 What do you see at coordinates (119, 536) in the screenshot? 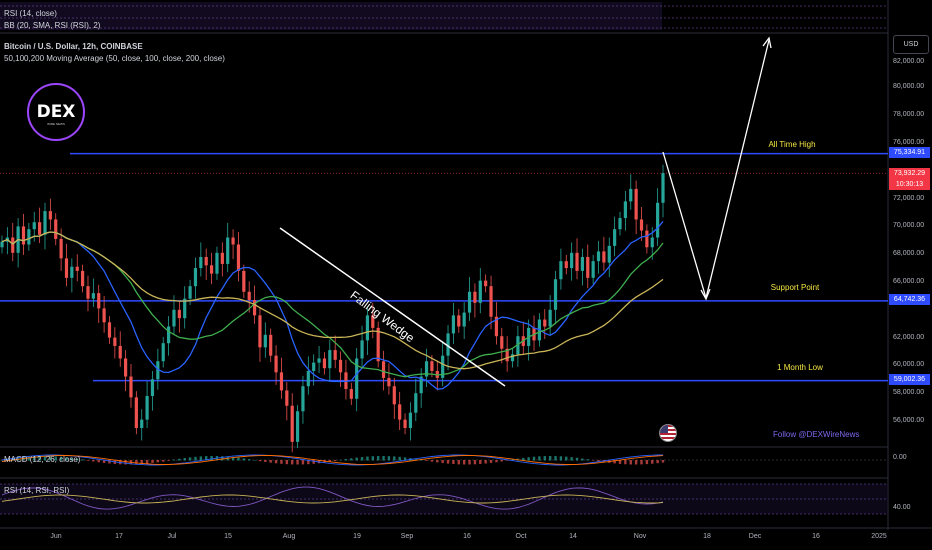
I see `time-tick: 17` at bounding box center [119, 536].